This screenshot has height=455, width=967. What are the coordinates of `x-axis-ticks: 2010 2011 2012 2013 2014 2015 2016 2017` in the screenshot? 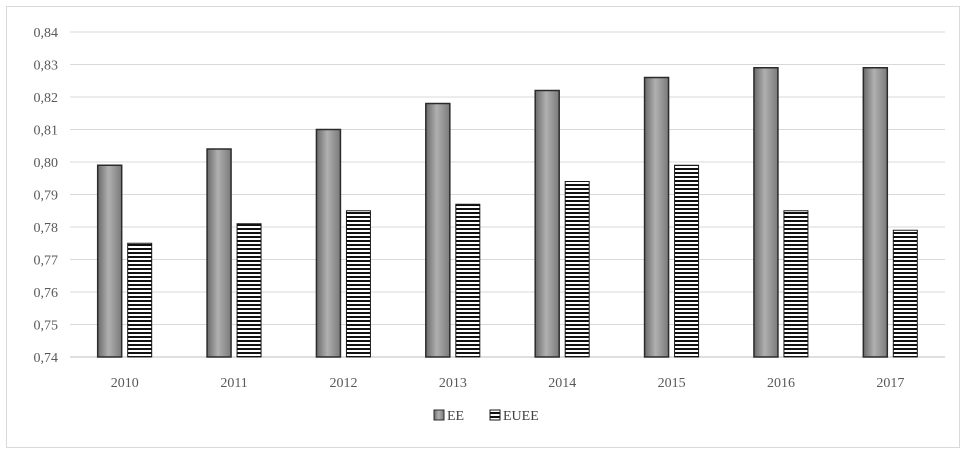 It's located at (508, 383).